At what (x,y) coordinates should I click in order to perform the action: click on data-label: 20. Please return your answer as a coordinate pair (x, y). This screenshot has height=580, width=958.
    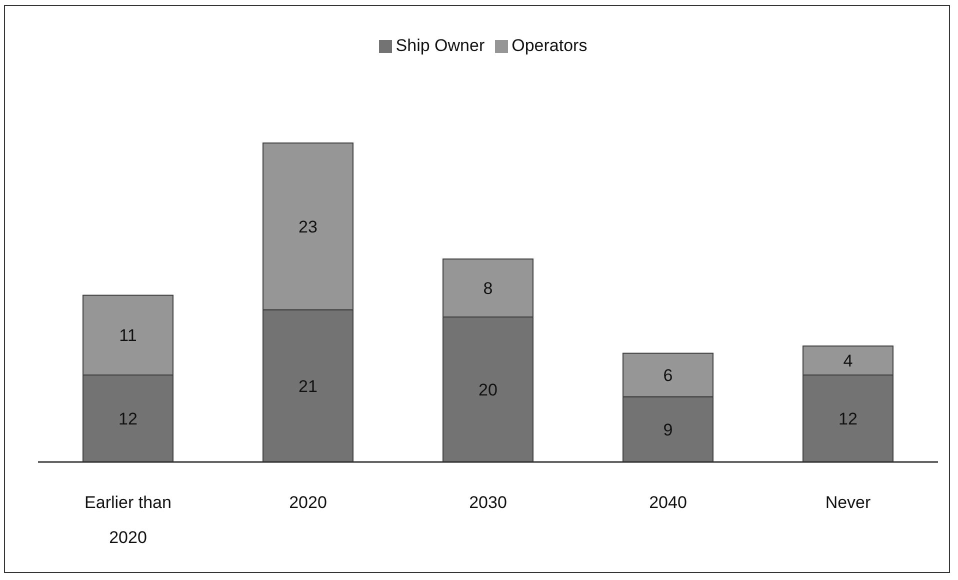
    Looking at the image, I should click on (488, 390).